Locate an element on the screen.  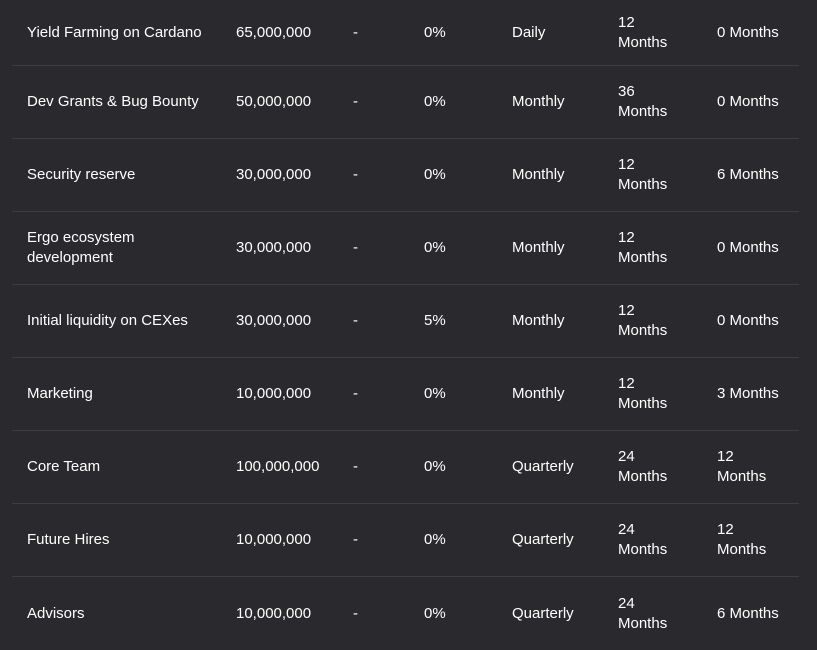
allocation-name: Core Team is located at coordinates (64, 466).